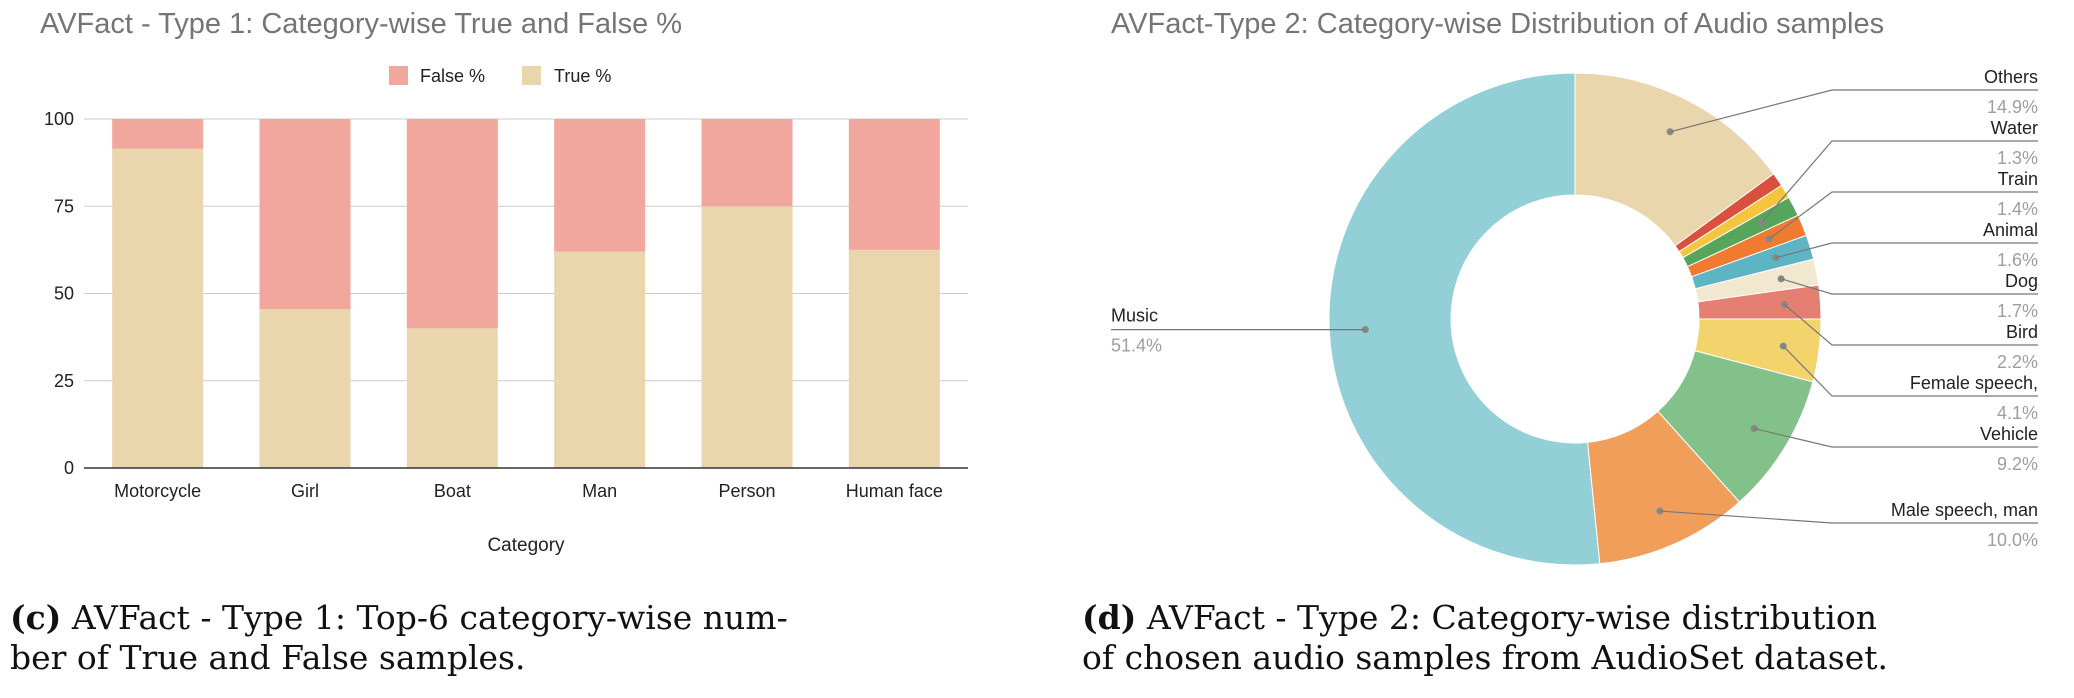 The width and height of the screenshot is (2074, 698). I want to click on bar-y-tick-label: 100, so click(59, 119).